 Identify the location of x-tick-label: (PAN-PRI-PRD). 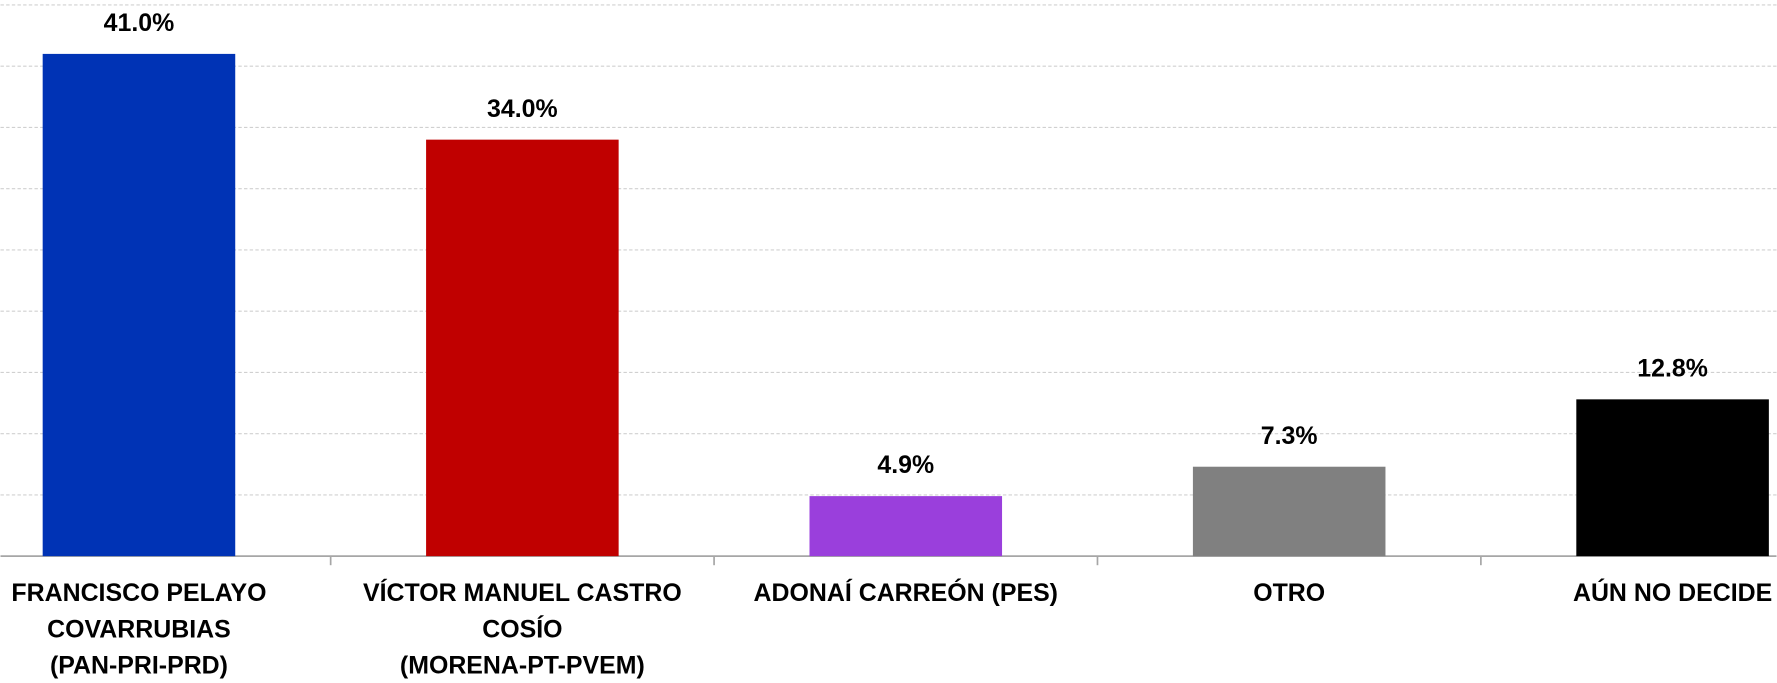
(139, 666).